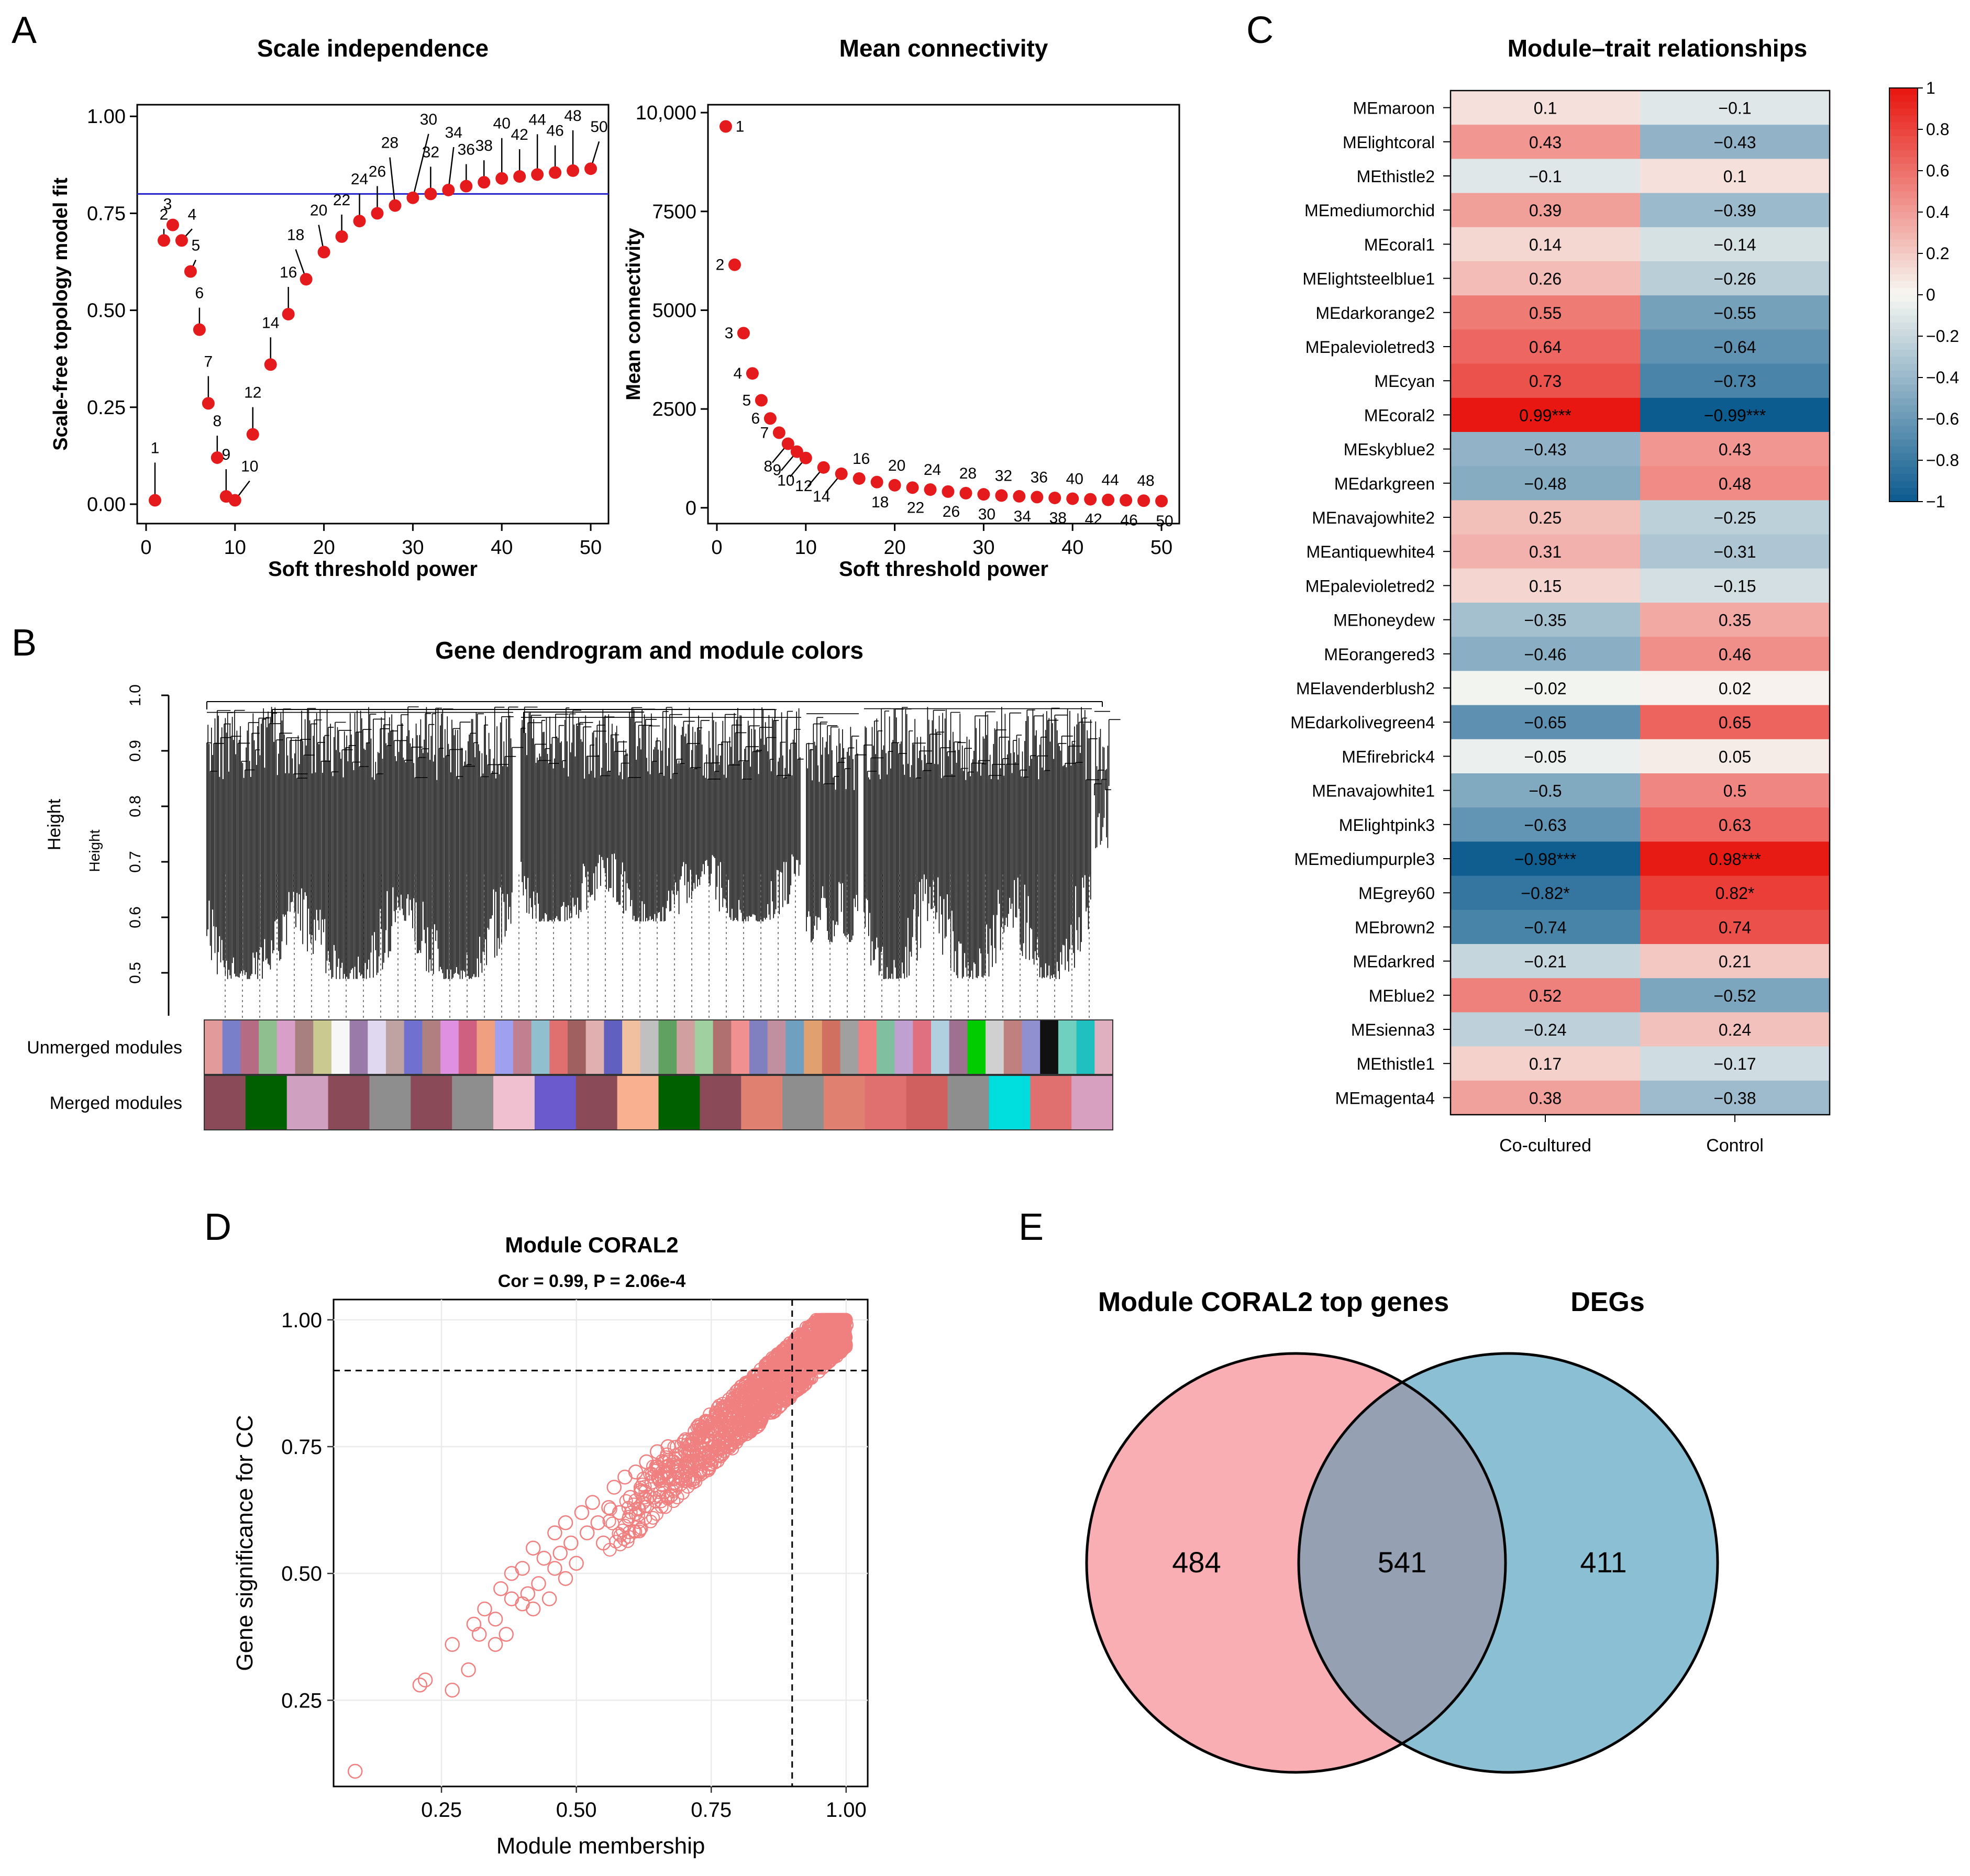  I want to click on heatmap-cell-label: 0.39, so click(1545, 211).